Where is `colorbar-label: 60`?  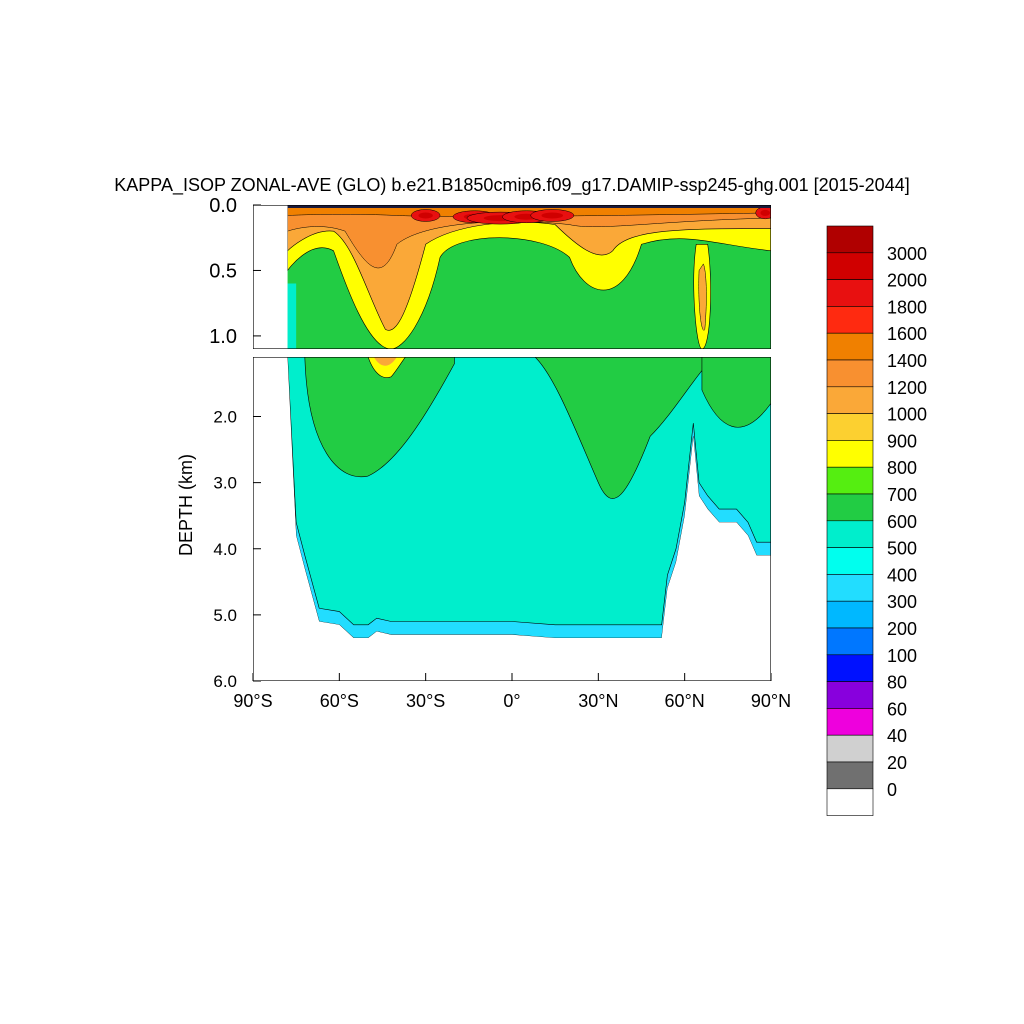 colorbar-label: 60 is located at coordinates (897, 709).